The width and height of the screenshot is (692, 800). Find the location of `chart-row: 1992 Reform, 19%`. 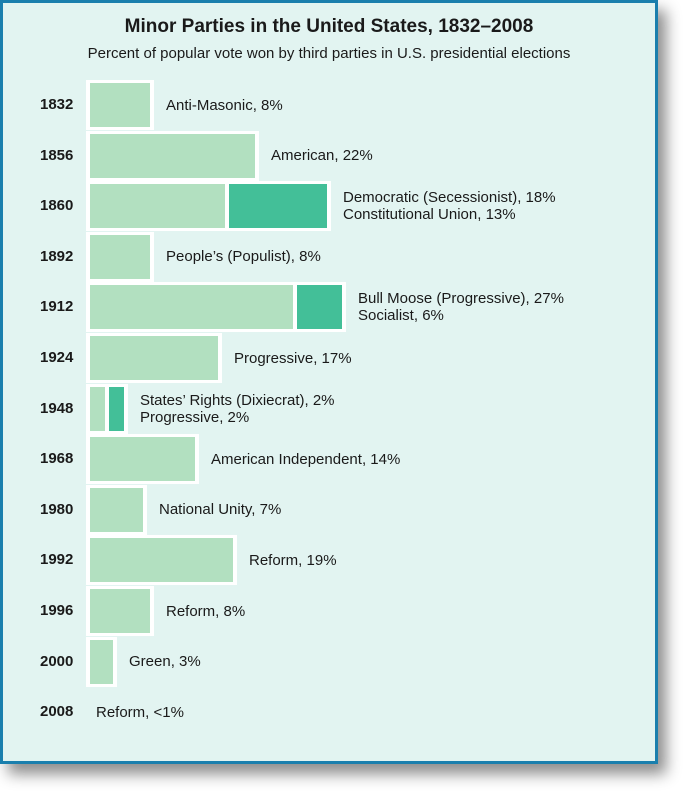

chart-row: 1992 Reform, 19% is located at coordinates (325, 560).